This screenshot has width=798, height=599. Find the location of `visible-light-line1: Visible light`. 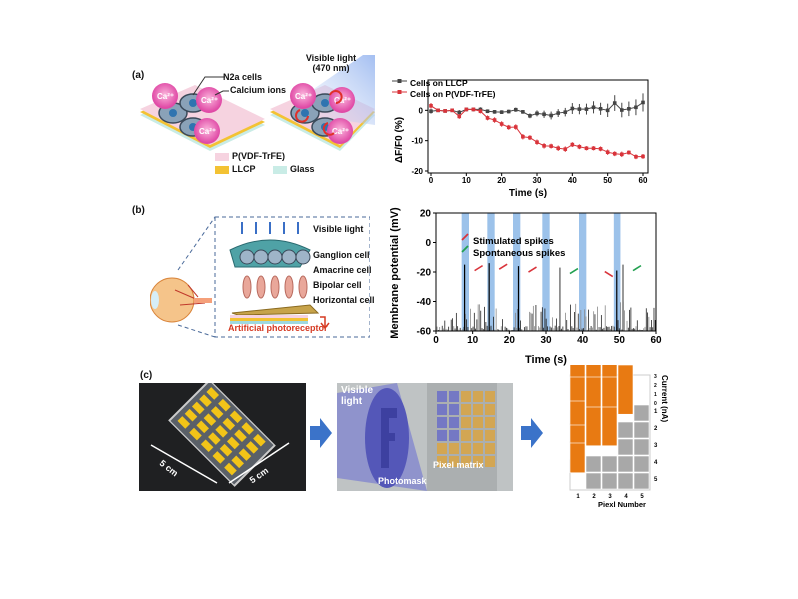

visible-light-line1: Visible light is located at coordinates (331, 58).